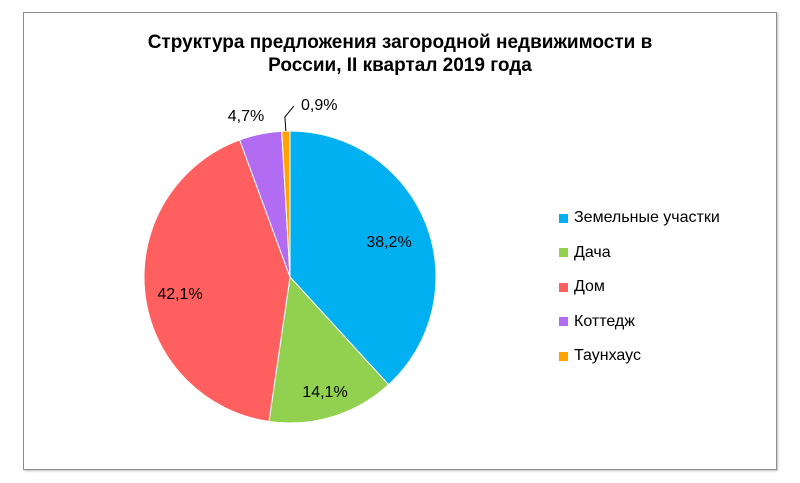  Describe the element at coordinates (607, 356) in the screenshot. I see `legend-label-5: Таунхаус` at that location.